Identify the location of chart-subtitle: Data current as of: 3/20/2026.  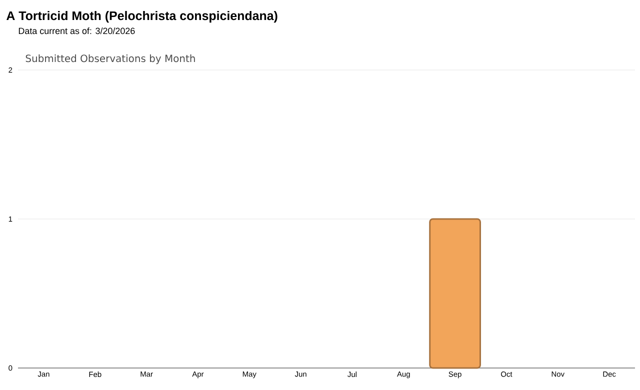
(76, 31).